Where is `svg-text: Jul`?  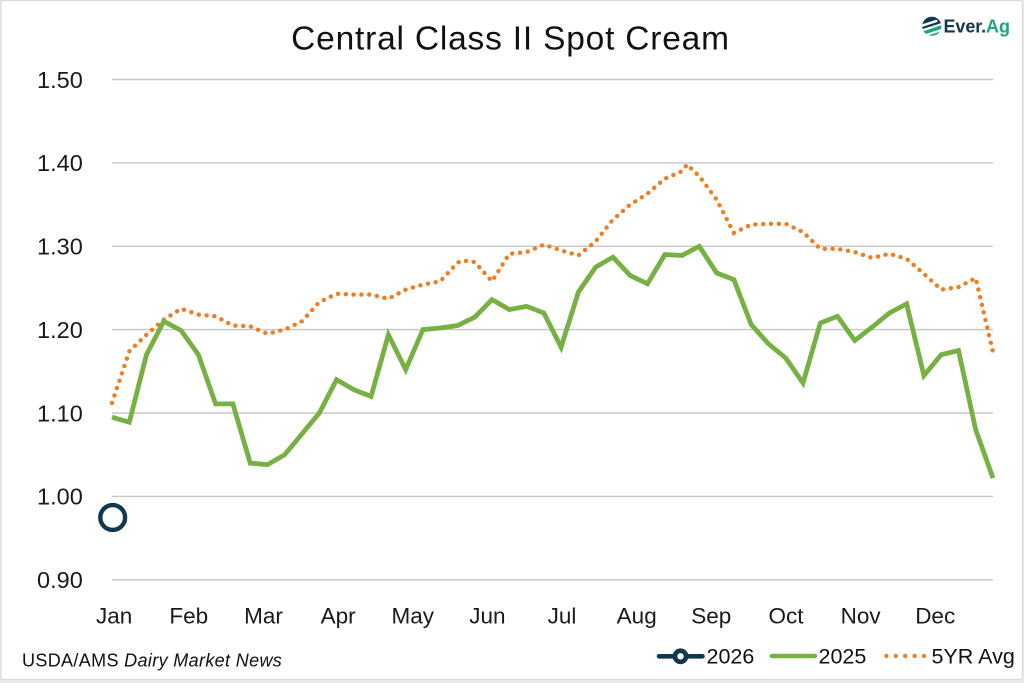
svg-text: Jul is located at coordinates (562, 616).